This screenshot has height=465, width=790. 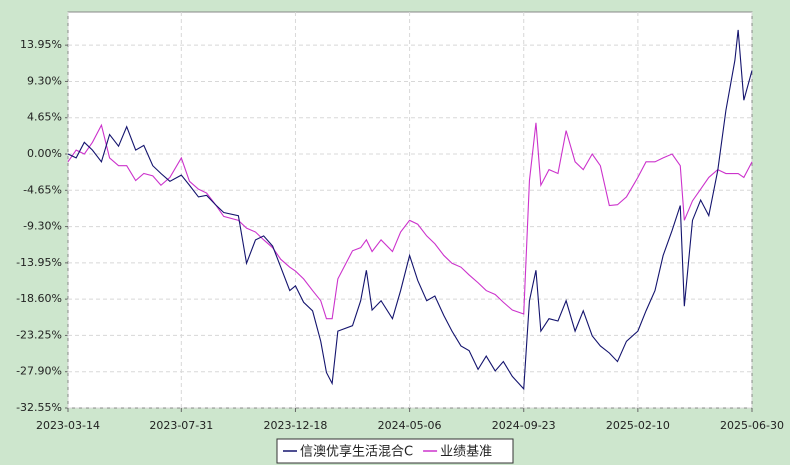 What do you see at coordinates (524, 425) in the screenshot?
I see `x-tick-label: 2024-09-23` at bounding box center [524, 425].